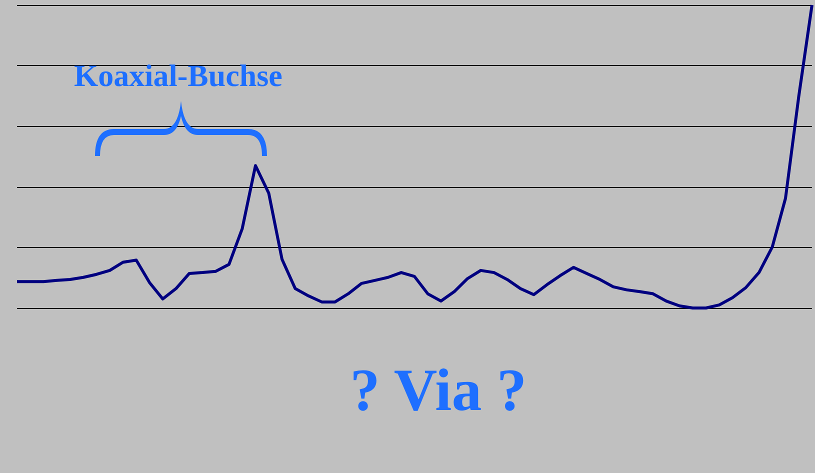 Image resolution: width=815 pixels, height=473 pixels. I want to click on text: ? Via ?, so click(438, 390).